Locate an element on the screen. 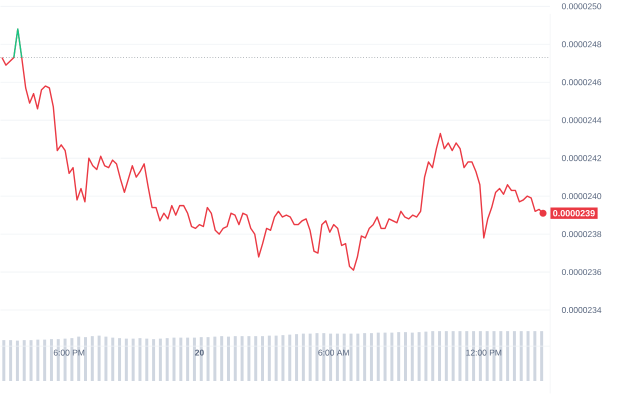  y-tick-label: 0.0000246 is located at coordinates (582, 82).